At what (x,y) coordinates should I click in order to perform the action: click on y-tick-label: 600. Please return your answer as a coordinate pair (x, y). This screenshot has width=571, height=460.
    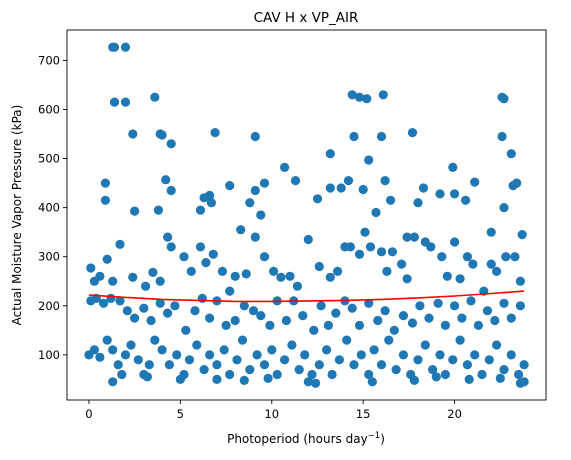
    Looking at the image, I should click on (49, 109).